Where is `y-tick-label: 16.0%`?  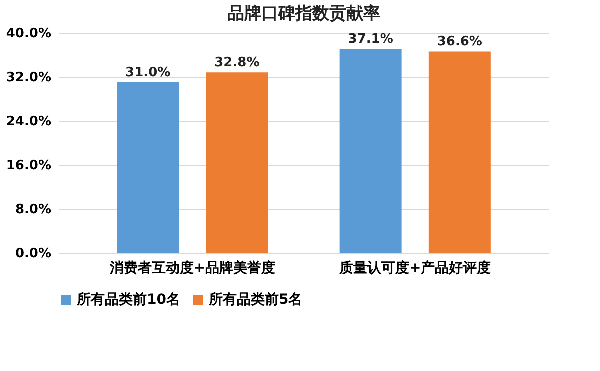 y-tick-label: 16.0% is located at coordinates (29, 166).